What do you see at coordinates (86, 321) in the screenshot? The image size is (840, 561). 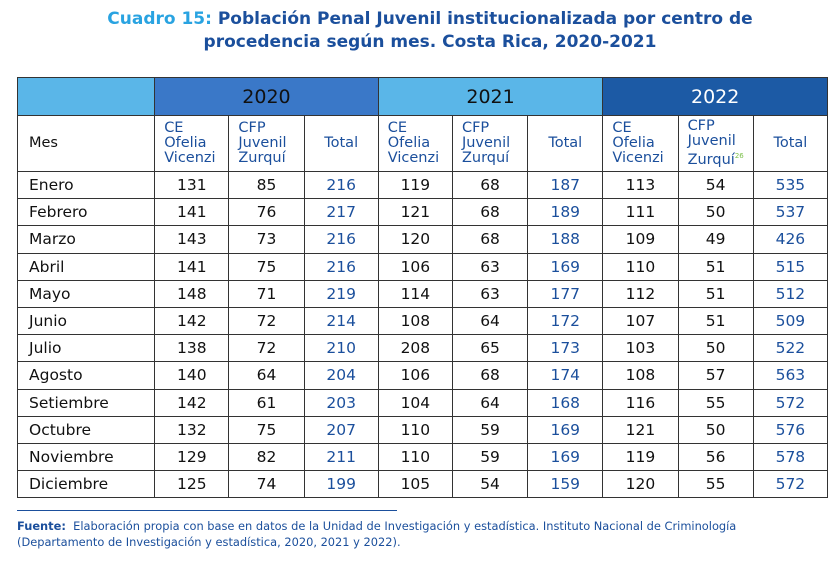 I see `month-cell: Junio` at bounding box center [86, 321].